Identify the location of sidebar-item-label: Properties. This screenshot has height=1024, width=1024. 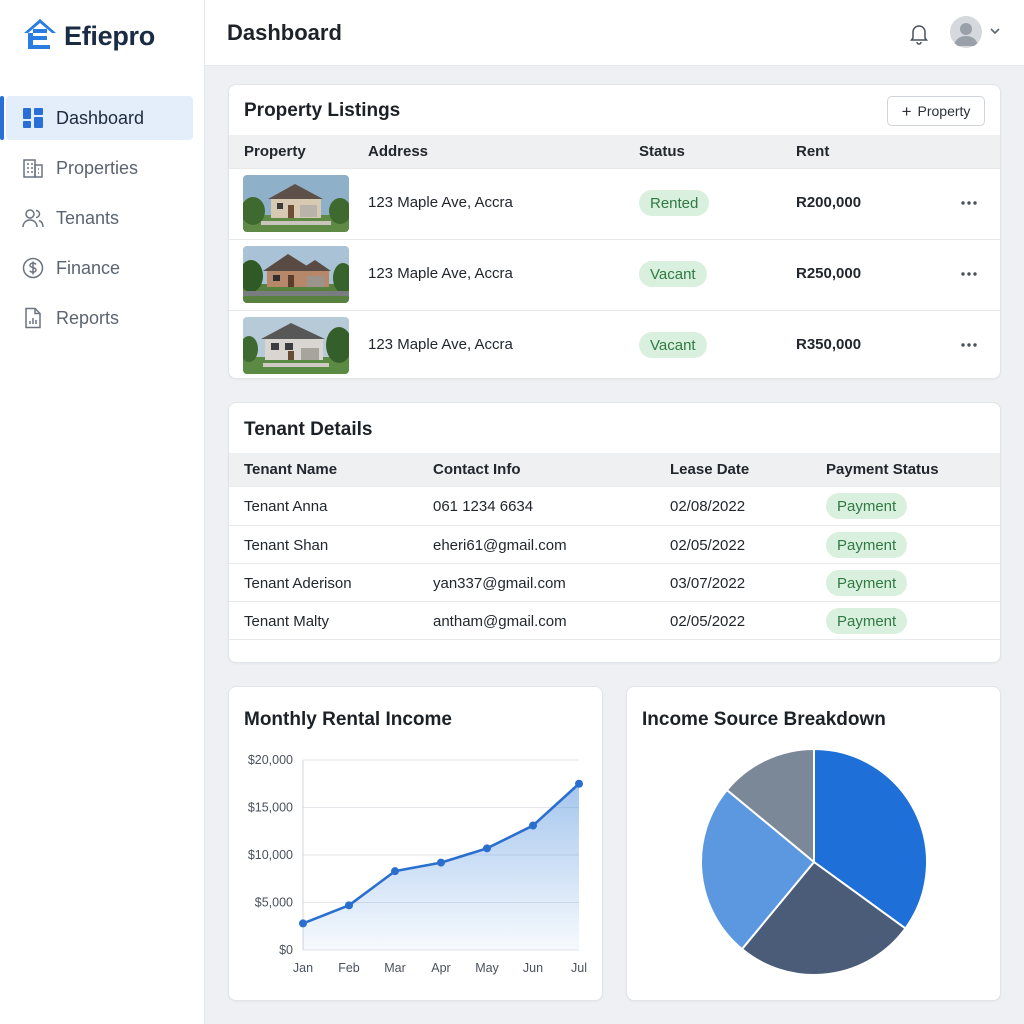
(97, 167).